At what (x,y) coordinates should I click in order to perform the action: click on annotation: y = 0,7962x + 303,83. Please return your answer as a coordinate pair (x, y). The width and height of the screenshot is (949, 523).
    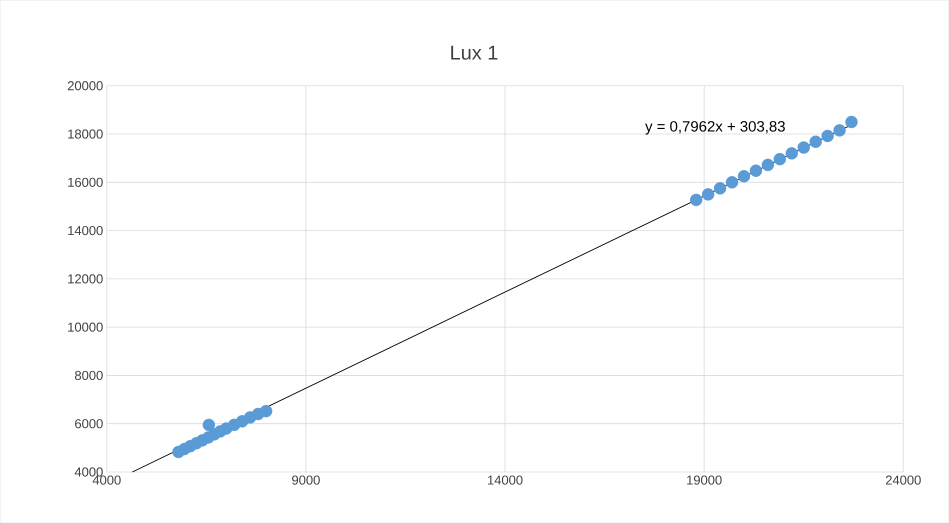
    Looking at the image, I should click on (715, 128).